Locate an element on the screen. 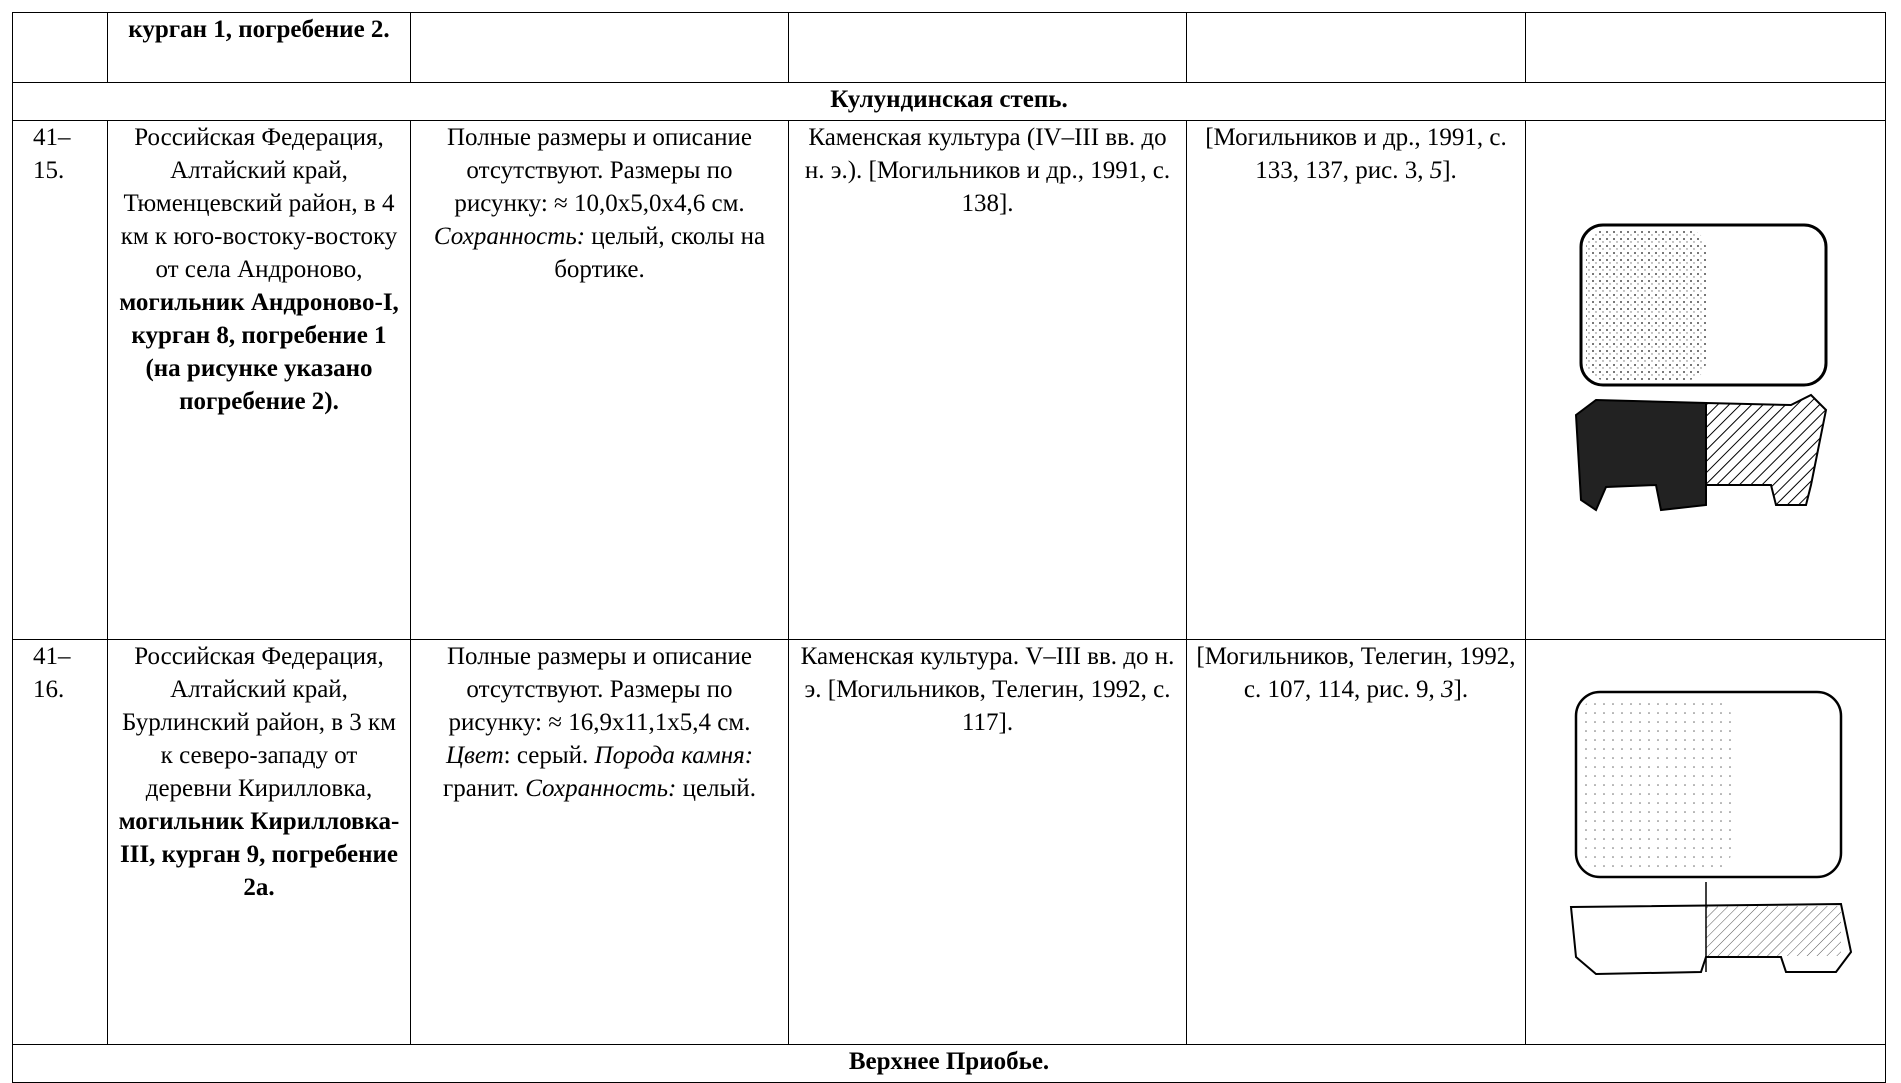 Image resolution: width=1901 pixels, height=1083 pixels. row: курган 1, погребение 2. is located at coordinates (949, 47).